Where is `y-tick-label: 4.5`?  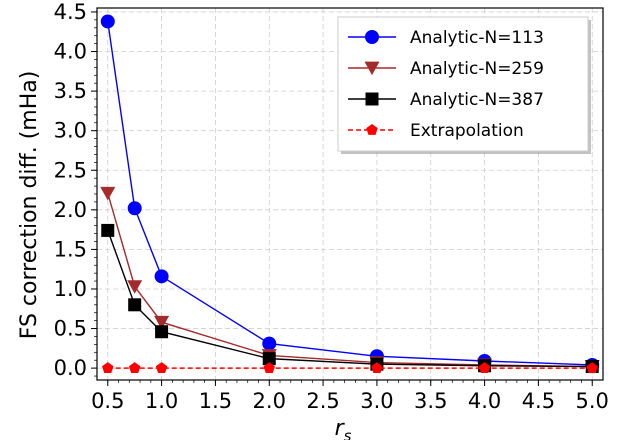 y-tick-label: 4.5 is located at coordinates (70, 12).